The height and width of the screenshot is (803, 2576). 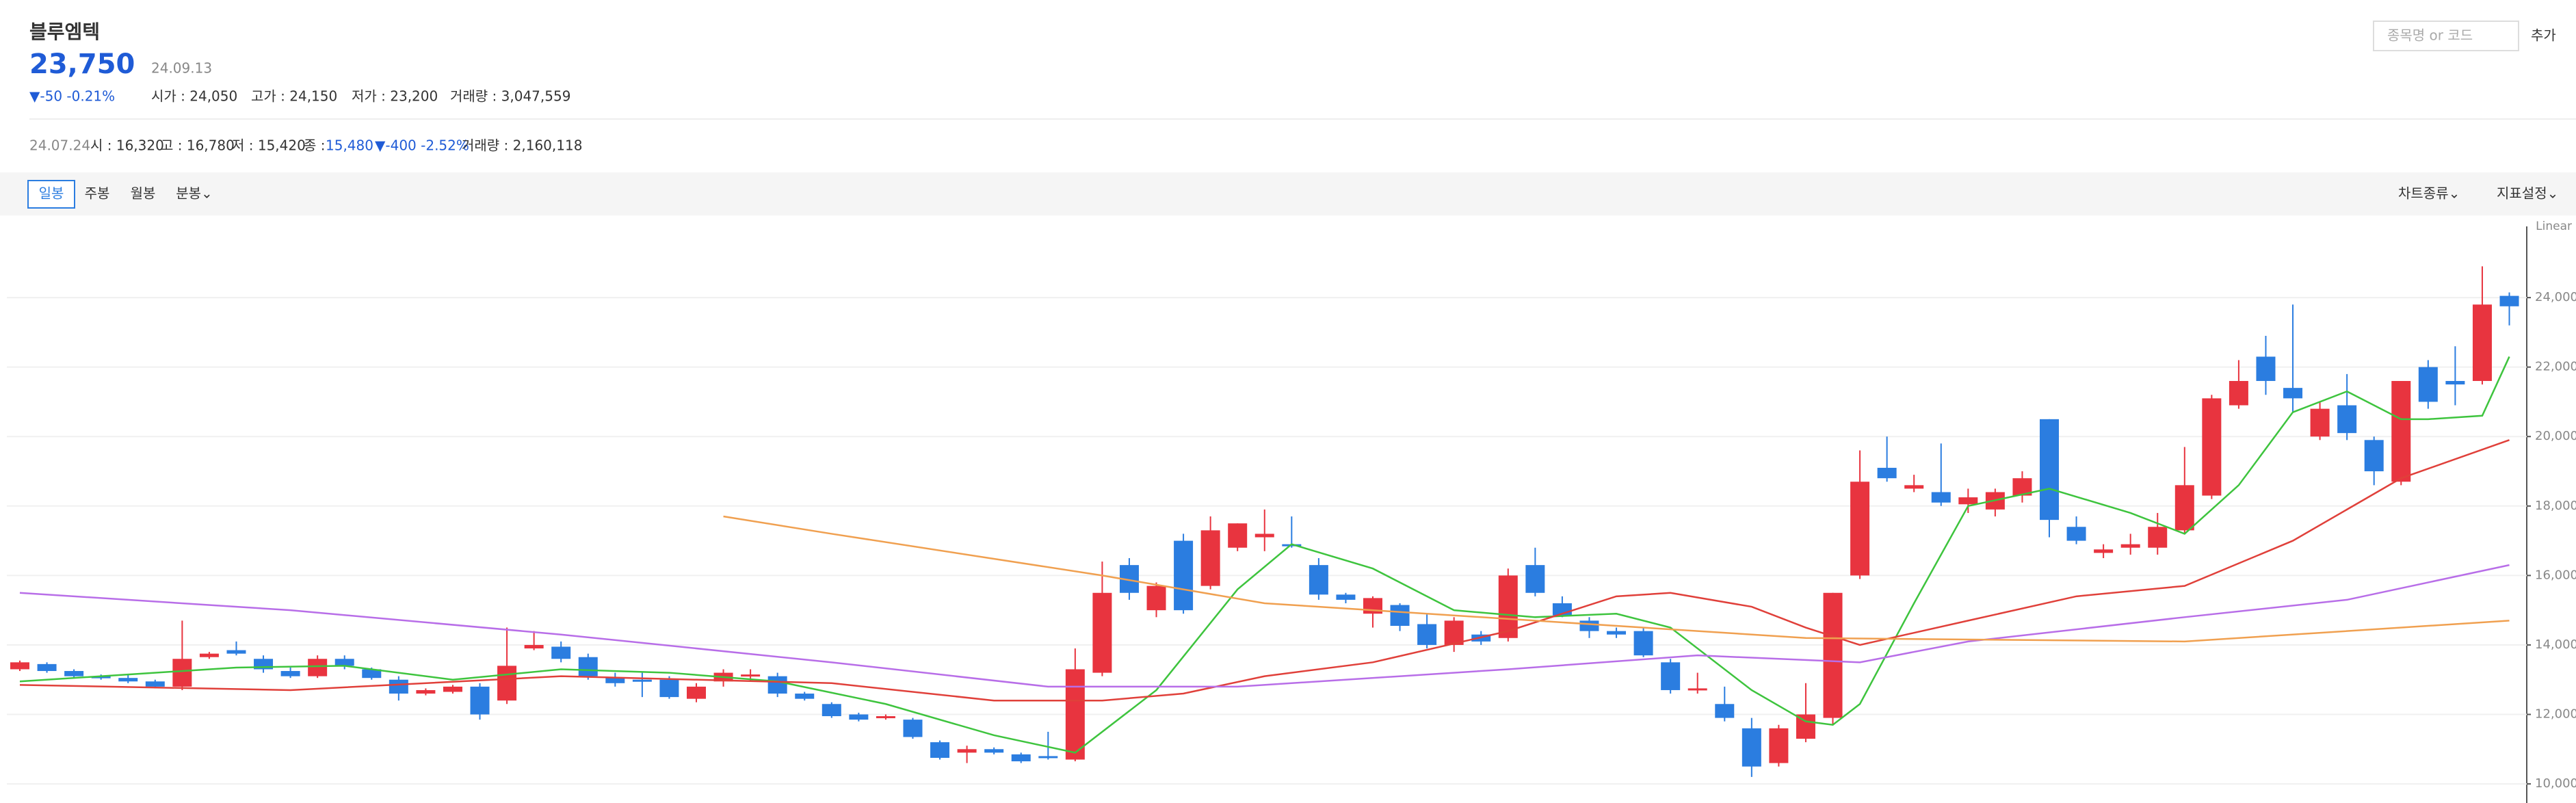 What do you see at coordinates (2543, 36) in the screenshot?
I see `add-button: 추가` at bounding box center [2543, 36].